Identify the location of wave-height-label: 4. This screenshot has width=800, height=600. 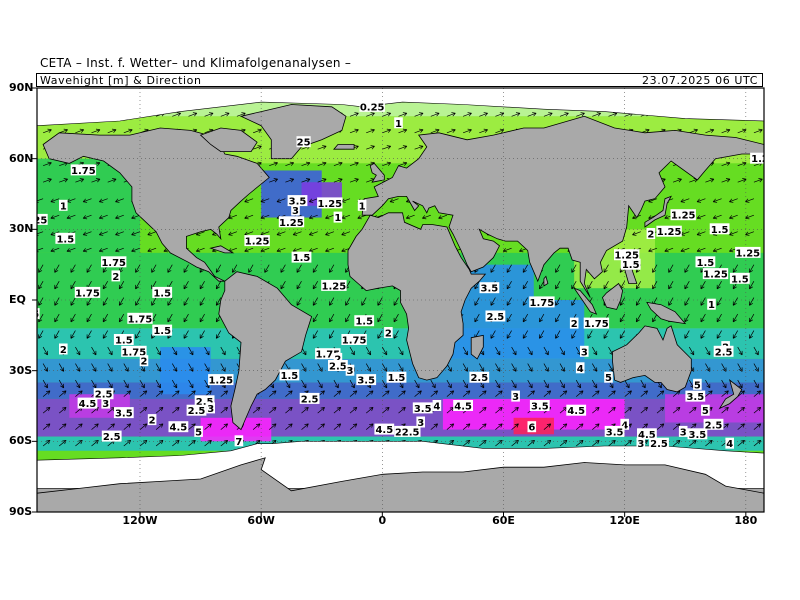
(580, 369).